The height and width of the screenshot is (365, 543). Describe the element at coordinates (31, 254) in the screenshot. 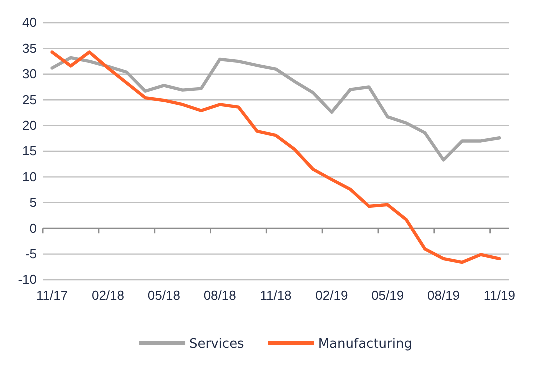

I see `y-tick-label: -5` at that location.